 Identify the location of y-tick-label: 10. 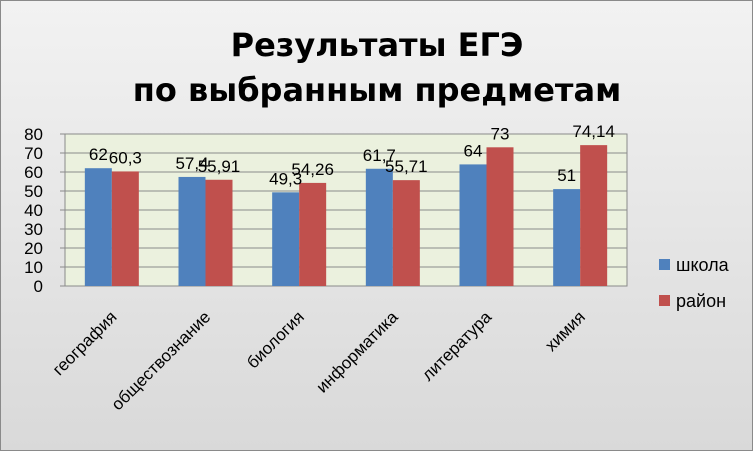
(33, 267).